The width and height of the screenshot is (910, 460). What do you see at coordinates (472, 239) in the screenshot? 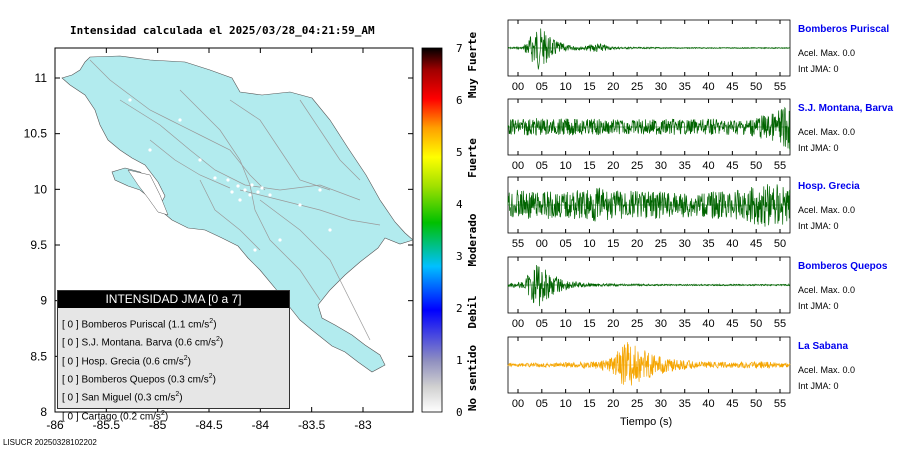
I see `colorbar-category-label: Moderado` at bounding box center [472, 239].